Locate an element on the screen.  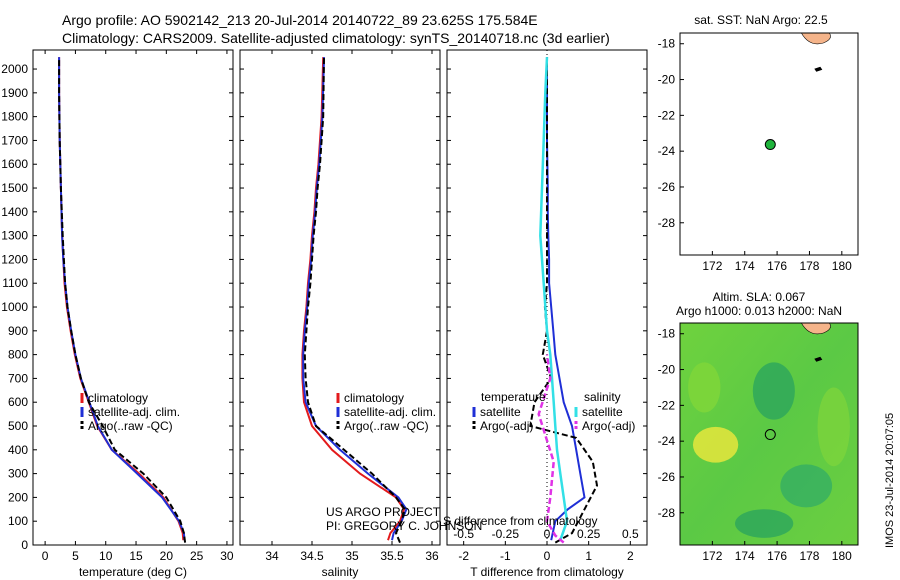
depth-ytick-label: 400 is located at coordinates (18, 450).